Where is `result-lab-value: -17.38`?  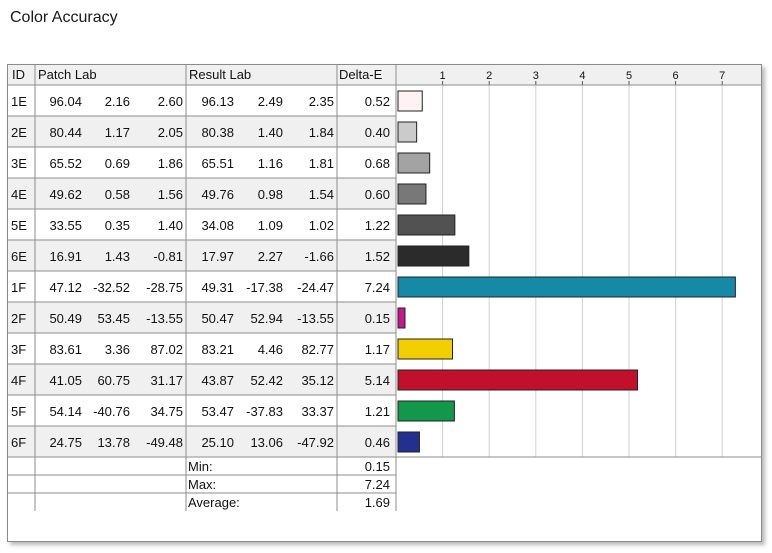 result-lab-value: -17.38 is located at coordinates (264, 287).